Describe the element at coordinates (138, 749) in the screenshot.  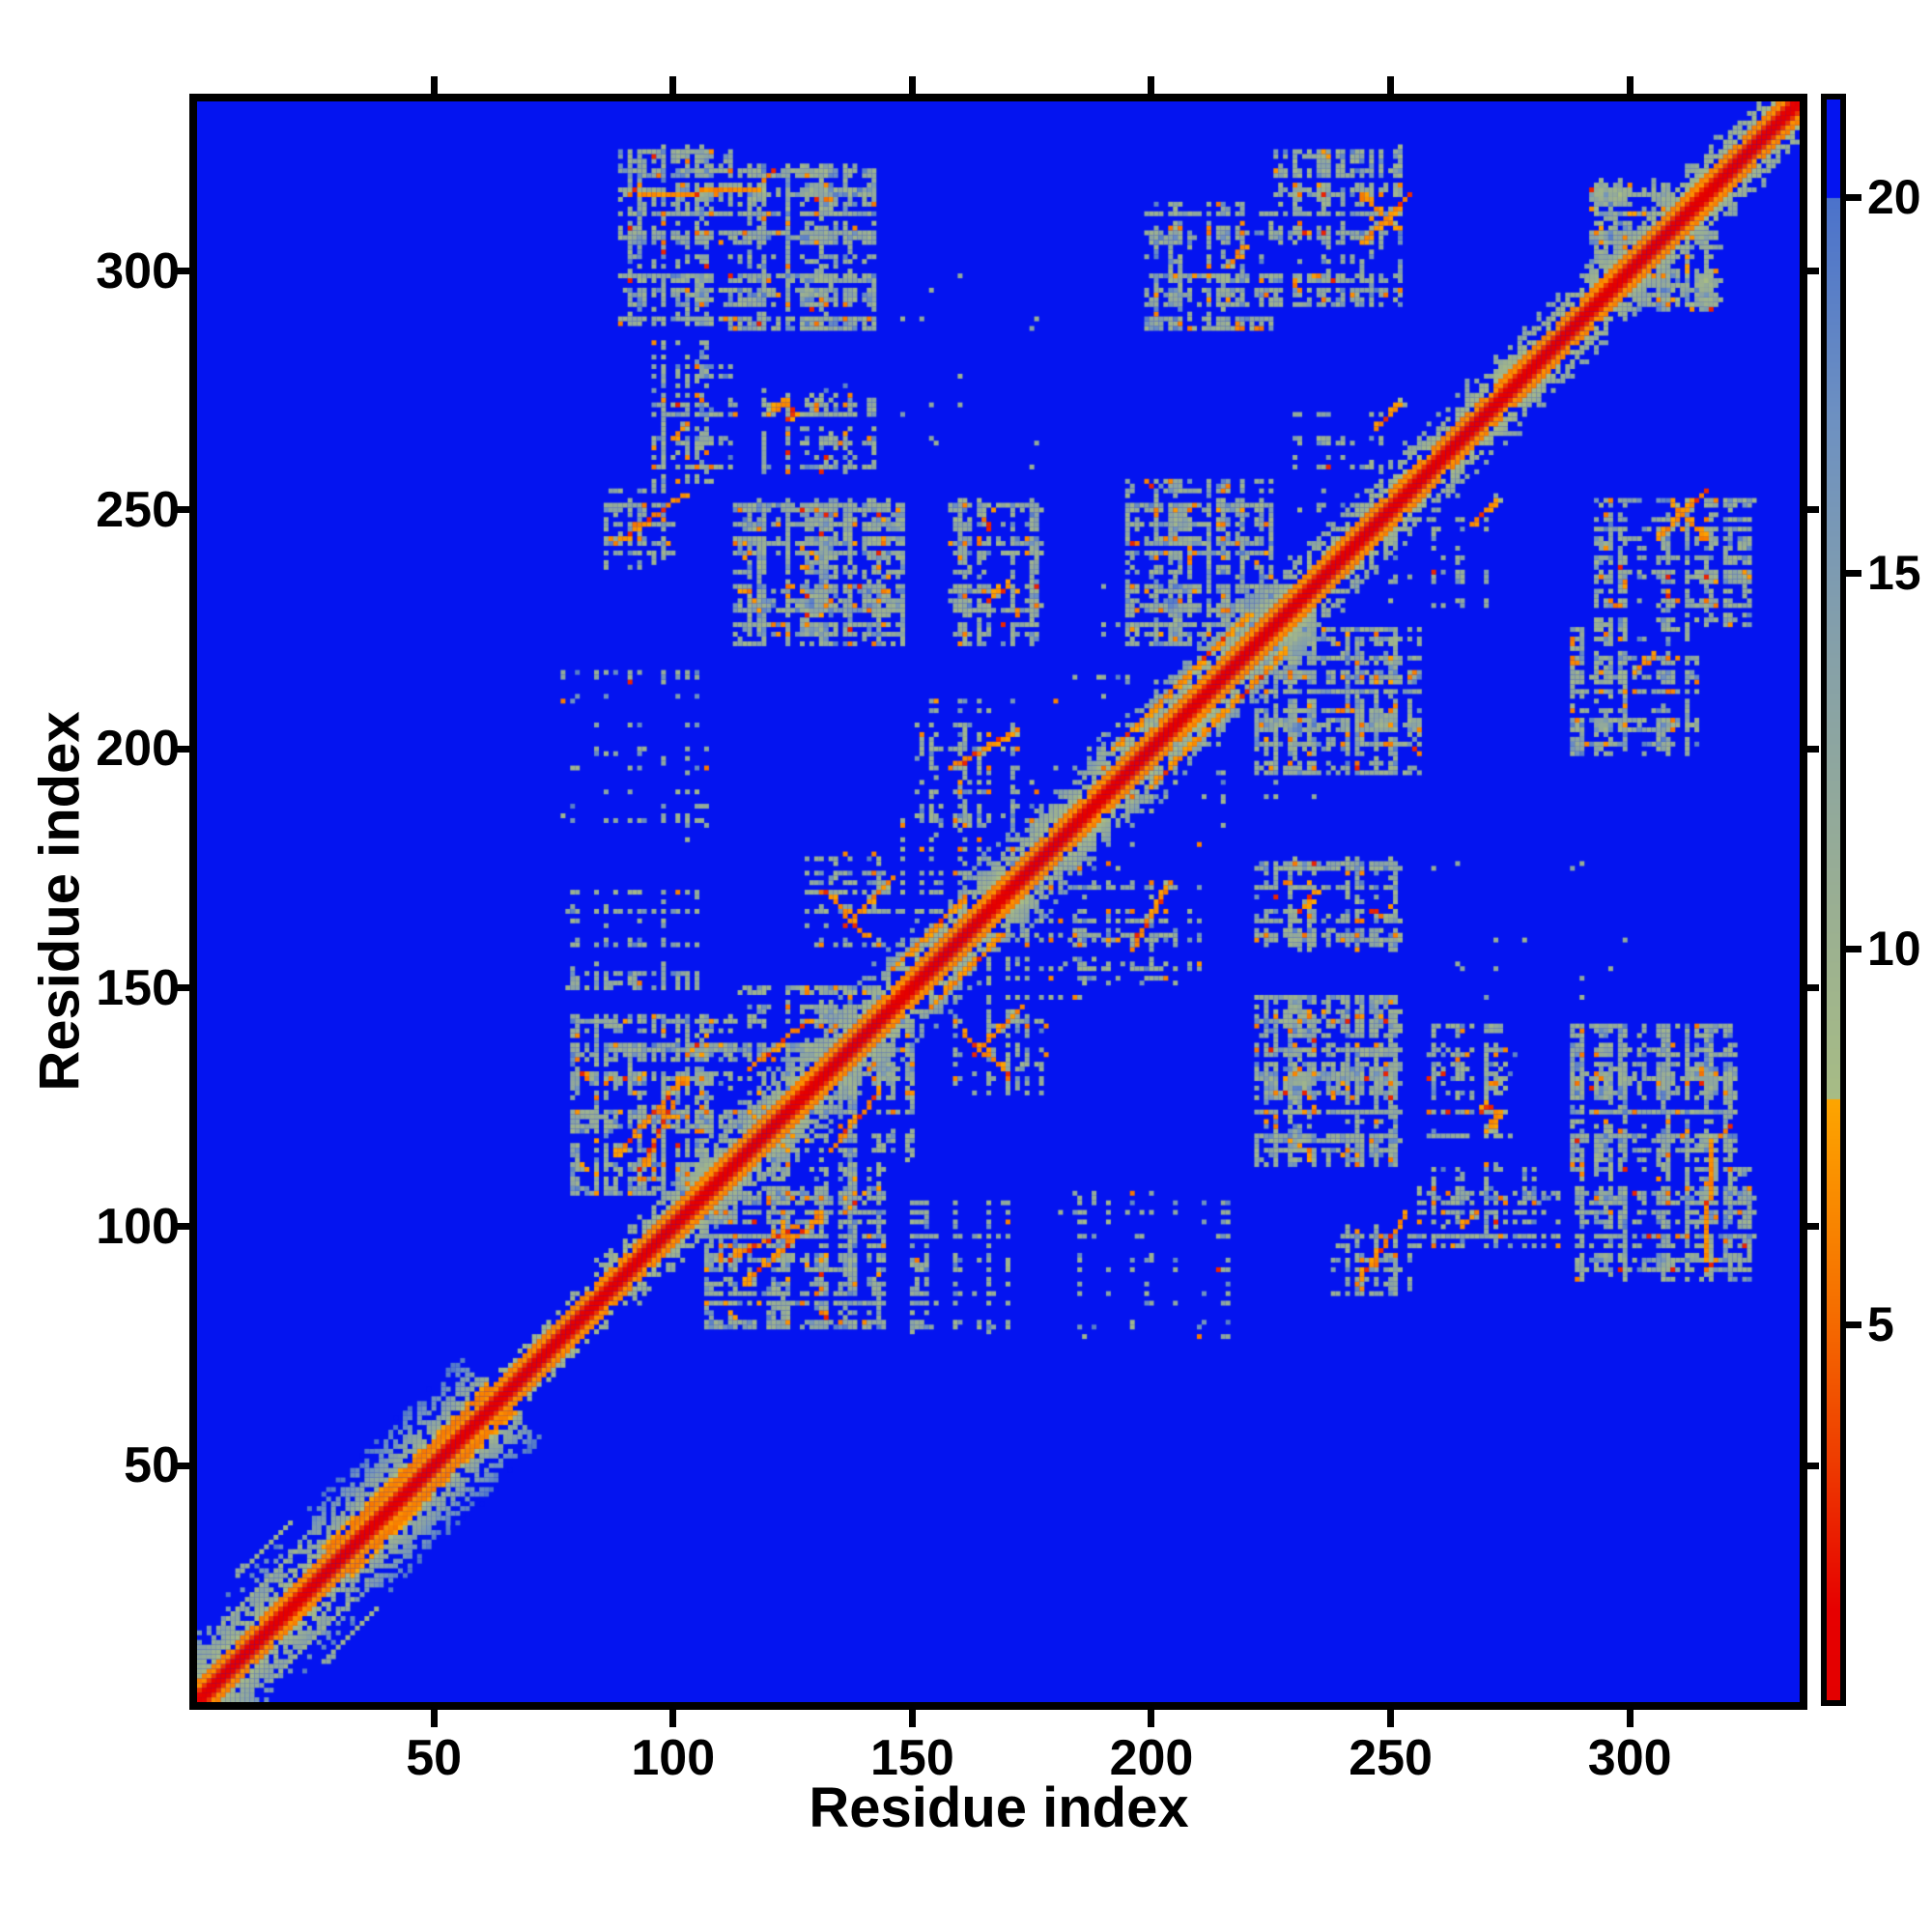
I see `y-tick-label: 200` at that location.